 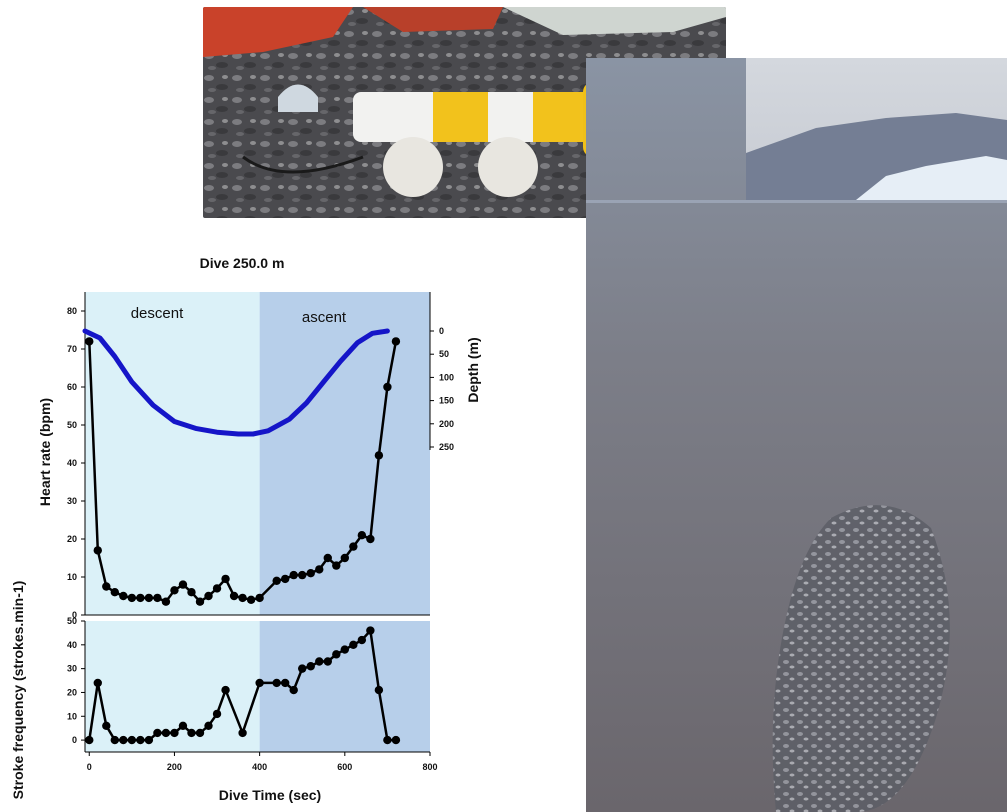 What do you see at coordinates (242, 684) in the screenshot?
I see `stroke-frequency-line` at bounding box center [242, 684].